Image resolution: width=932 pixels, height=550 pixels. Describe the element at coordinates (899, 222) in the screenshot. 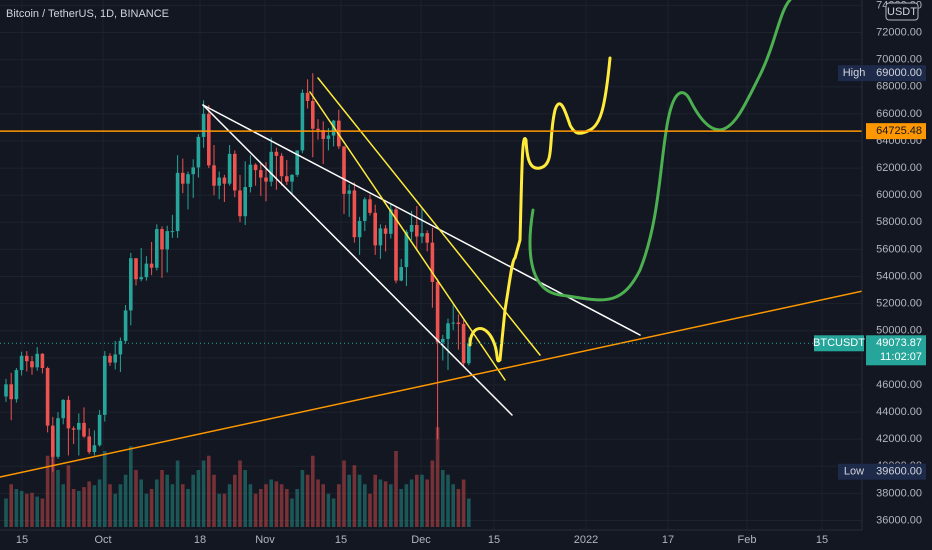

I see `y-tick-label: 58000.00` at that location.